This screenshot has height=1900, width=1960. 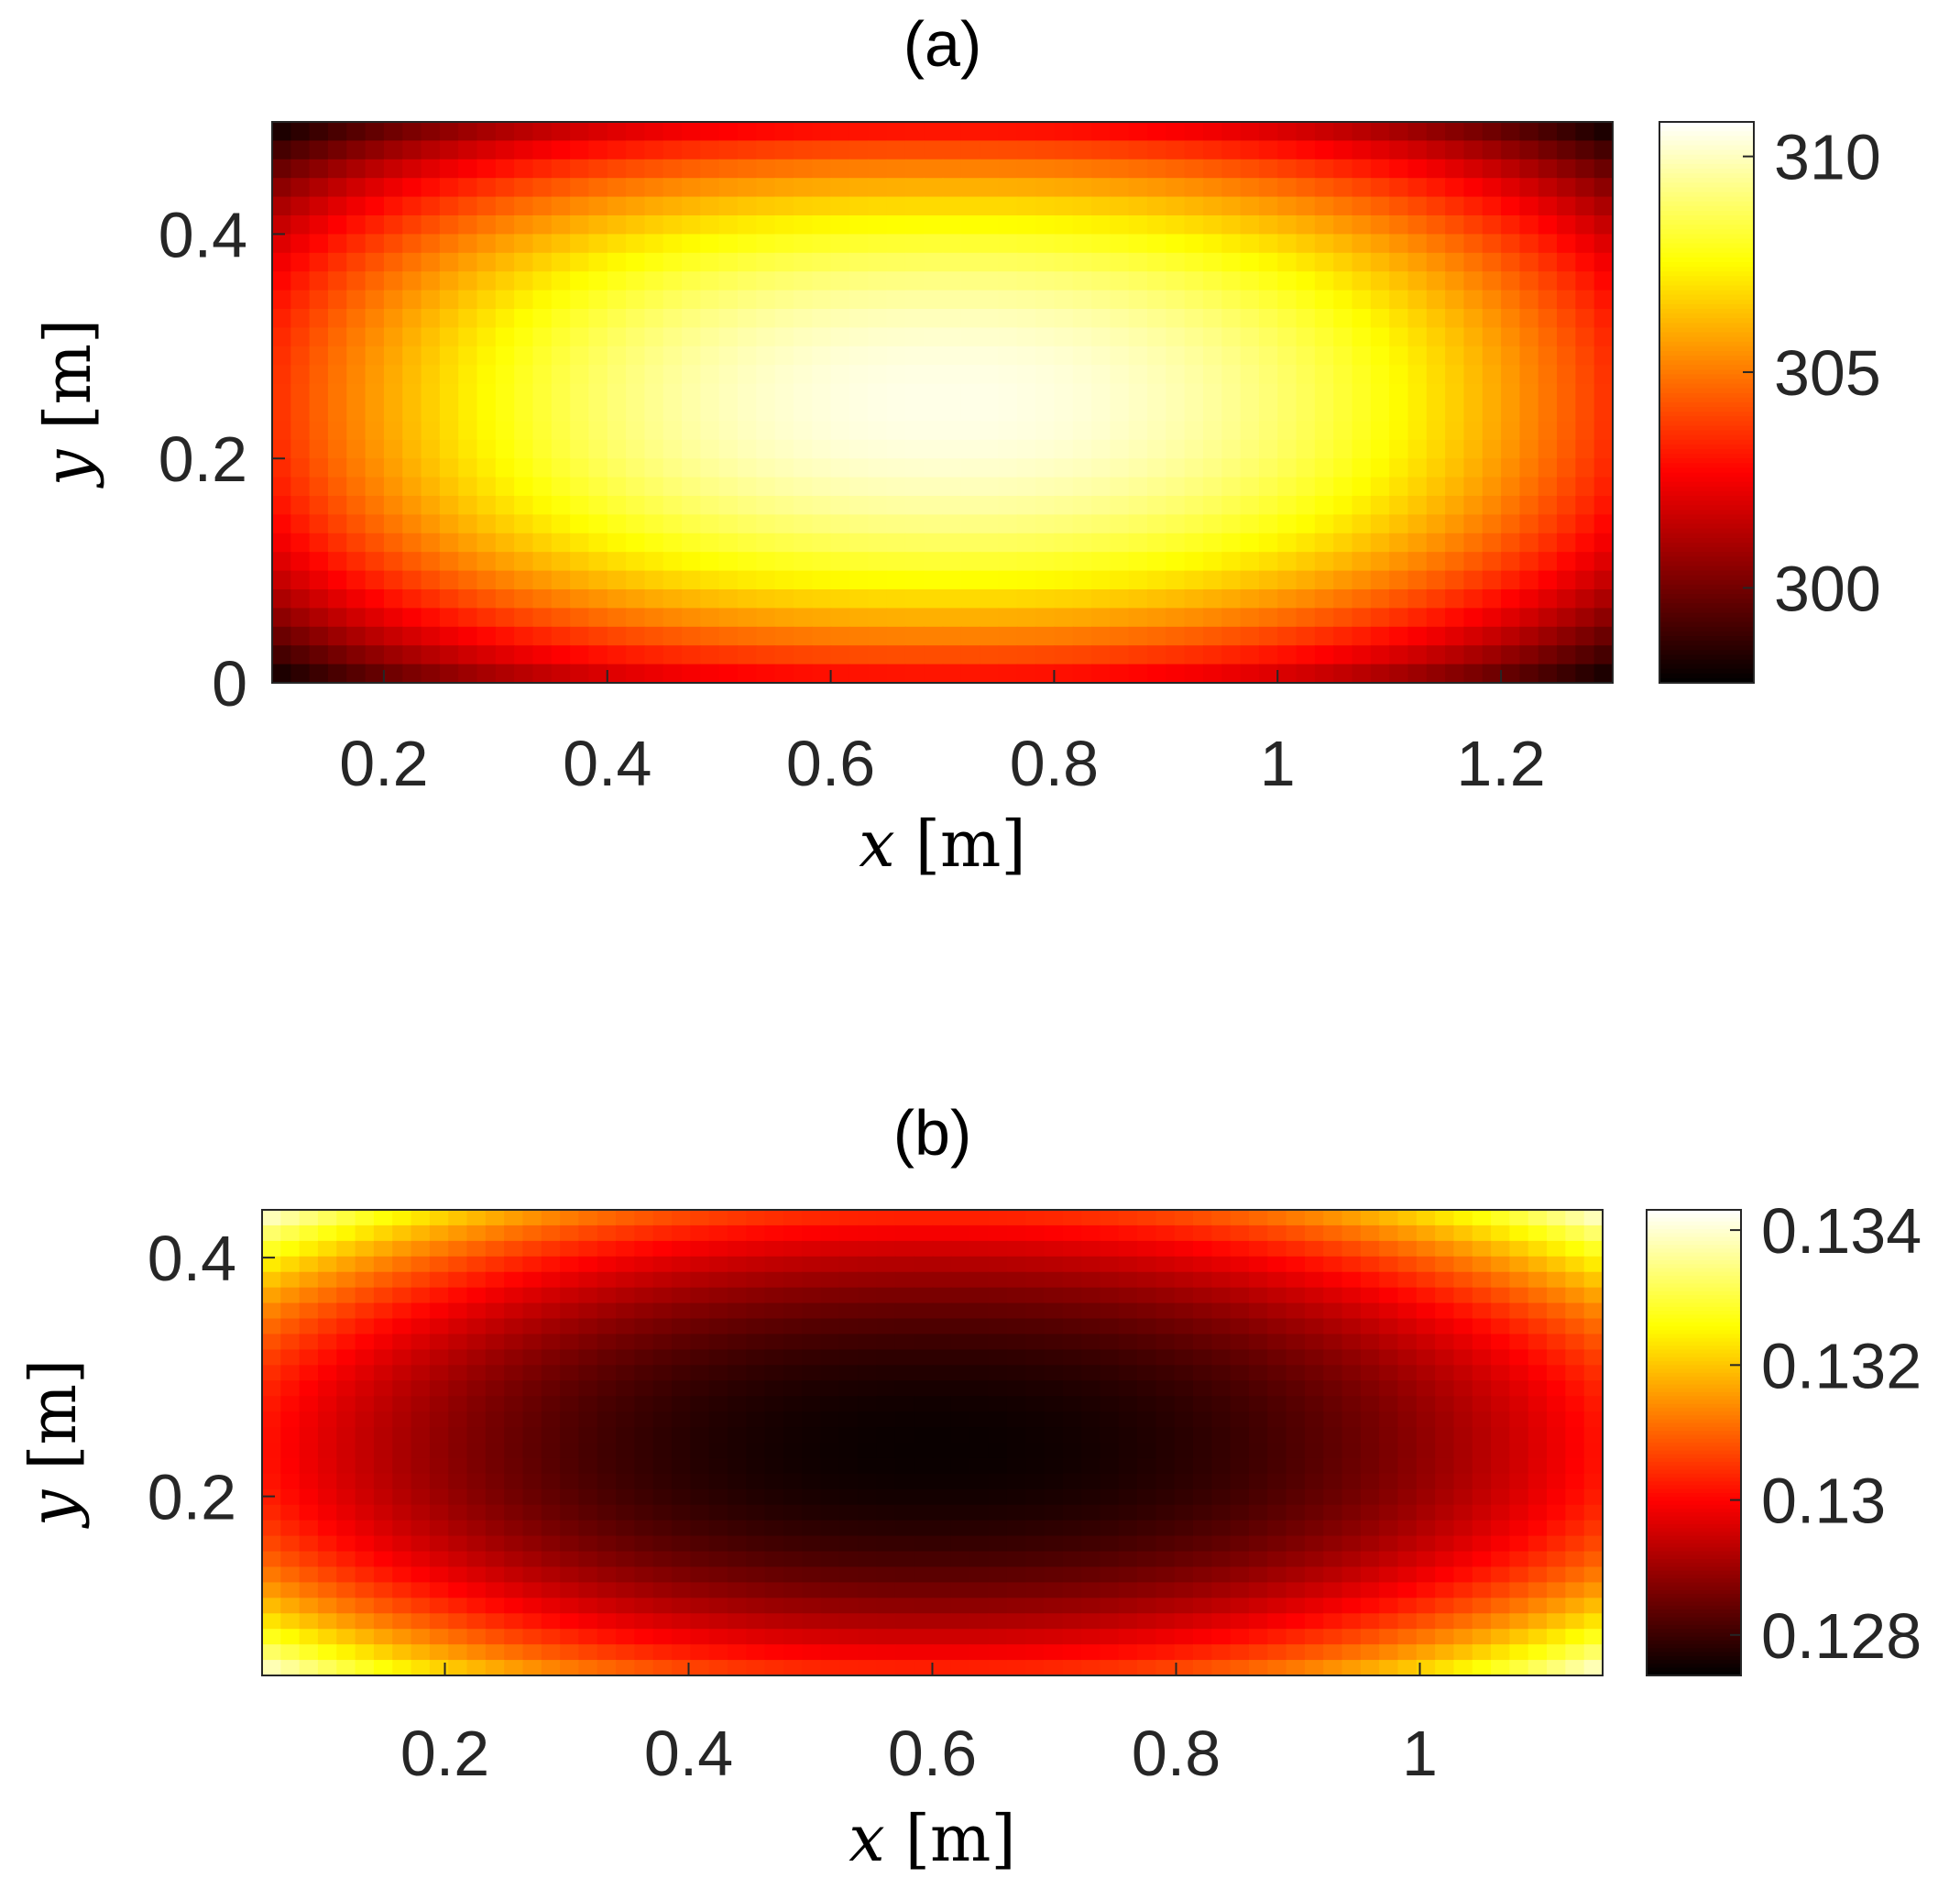 What do you see at coordinates (1707, 402) in the screenshot?
I see `colorbar-frame` at bounding box center [1707, 402].